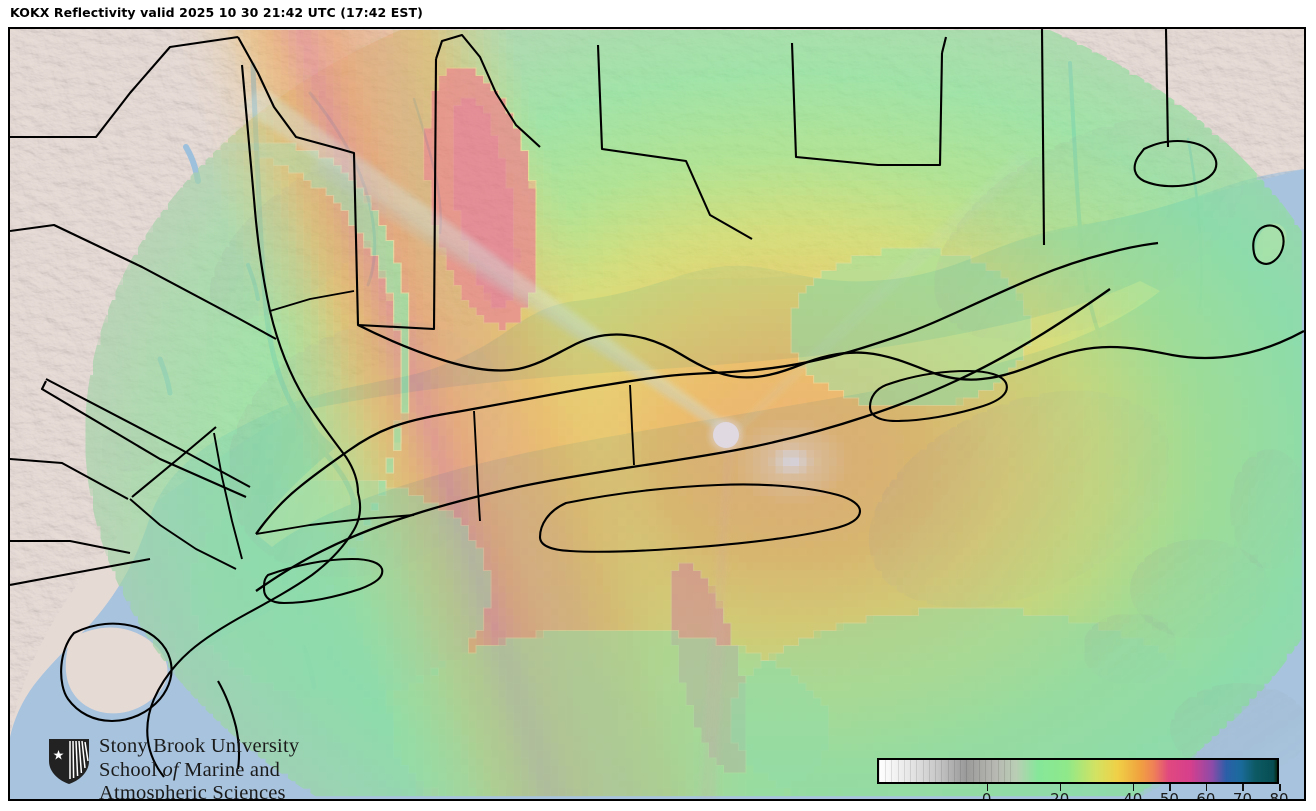  I want to click on land-coastal-lobe, so click(116, 670).